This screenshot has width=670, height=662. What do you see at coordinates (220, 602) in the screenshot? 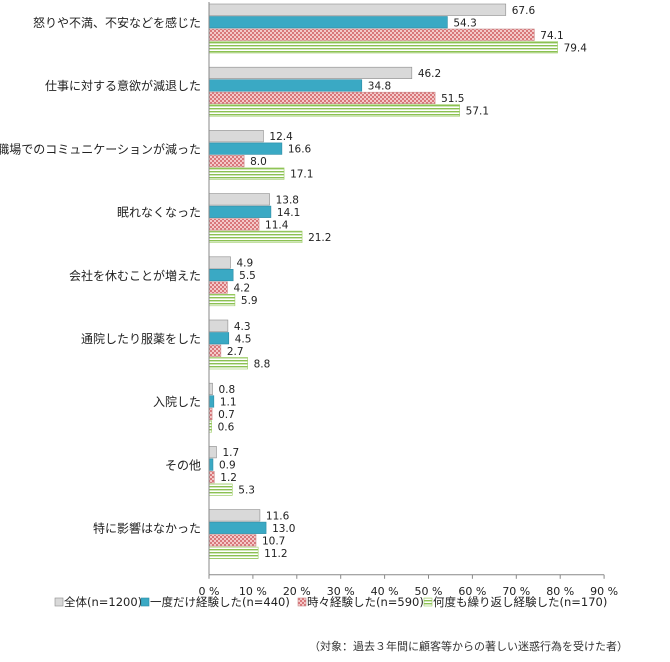
I see `legend-label-2: 一度だけ経験した(n=440)` at bounding box center [220, 602].